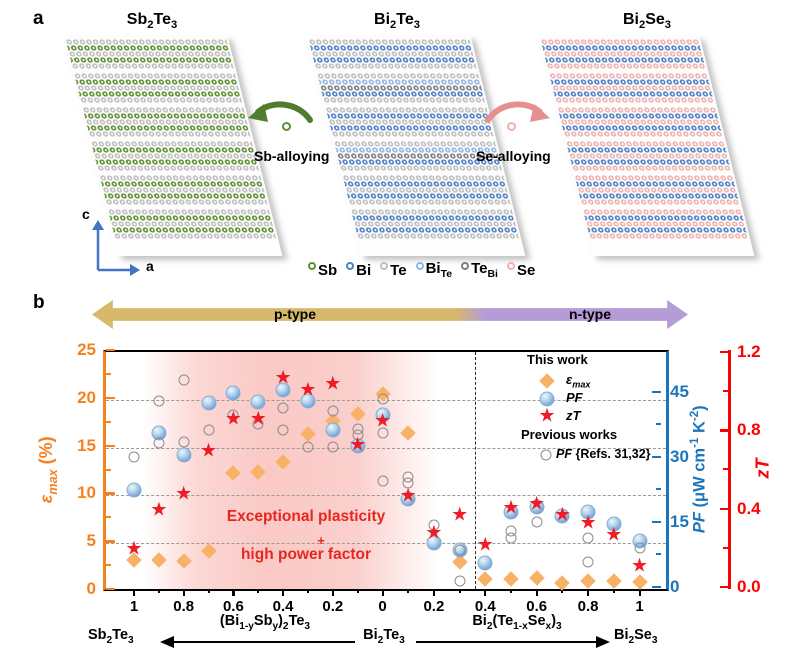 Image resolution: width=793 pixels, height=652 pixels. I want to click on panel-a-label: a, so click(38, 18).